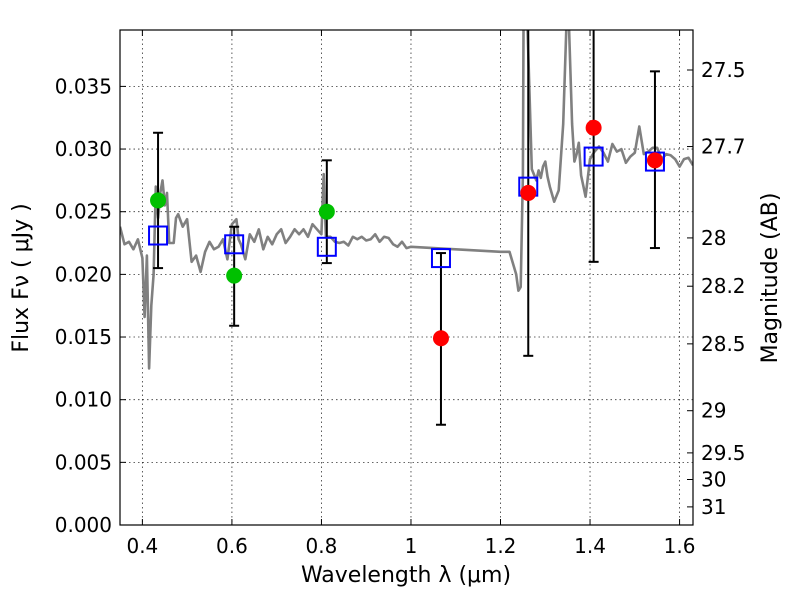  What do you see at coordinates (21, 277) in the screenshot?
I see `y-axis-label: Flux Fν ( μJy )` at bounding box center [21, 277].